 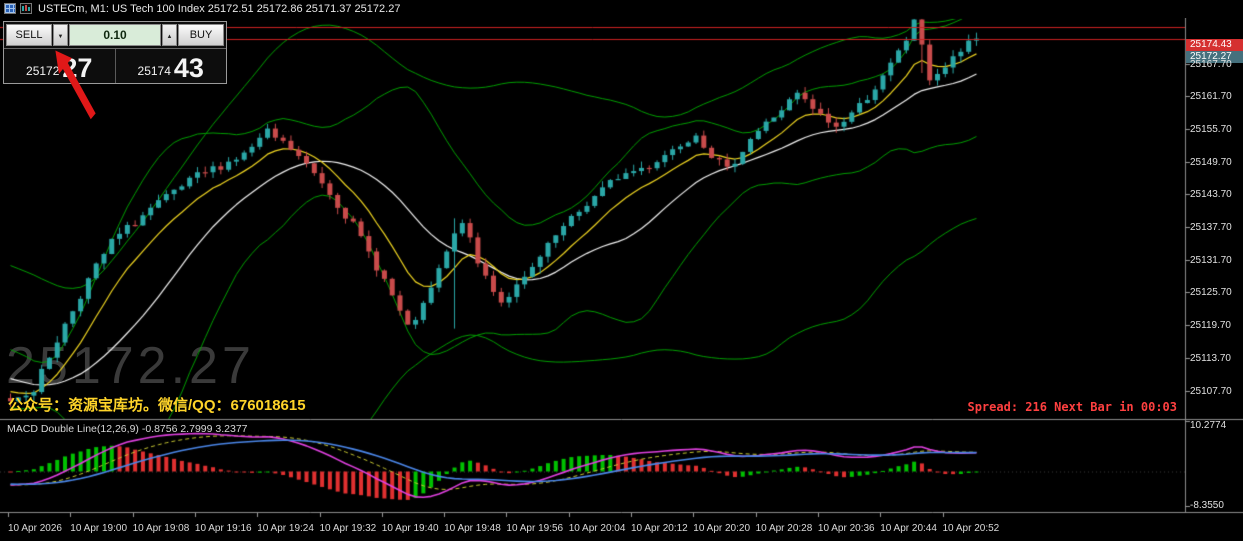 I want to click on price-tick-label: 25113.70, so click(x=1210, y=358).